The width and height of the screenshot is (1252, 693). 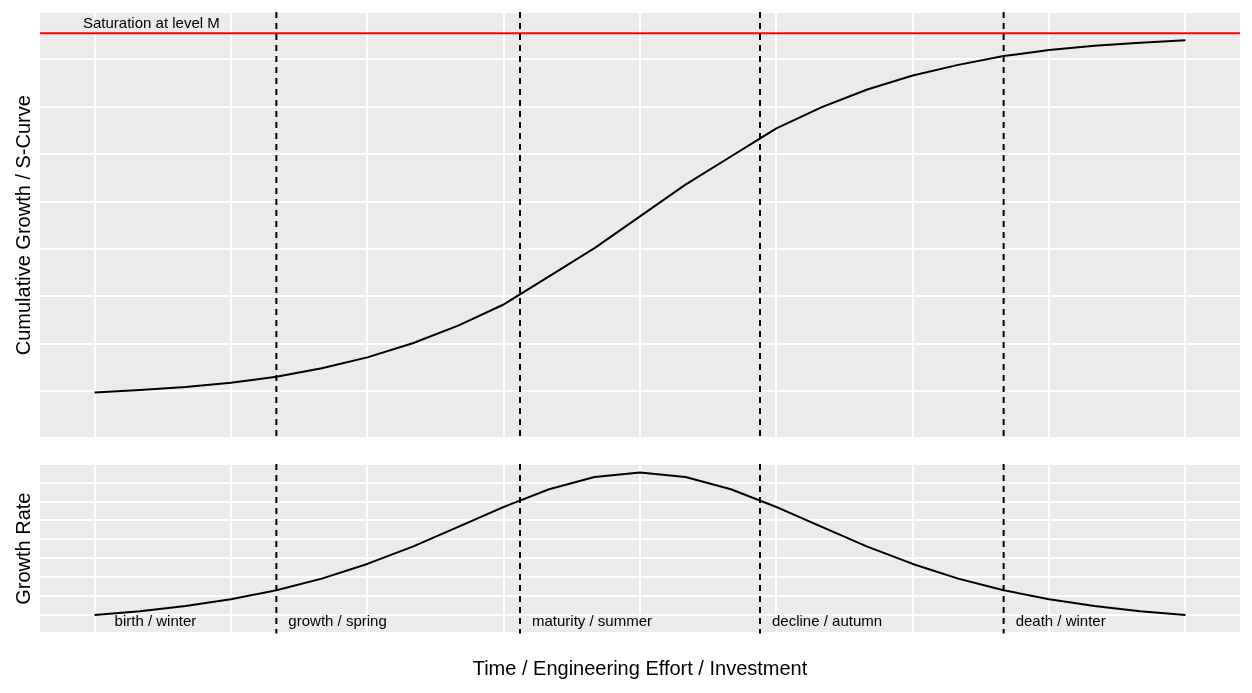 I want to click on annotation: decline / autumn, so click(x=827, y=620).